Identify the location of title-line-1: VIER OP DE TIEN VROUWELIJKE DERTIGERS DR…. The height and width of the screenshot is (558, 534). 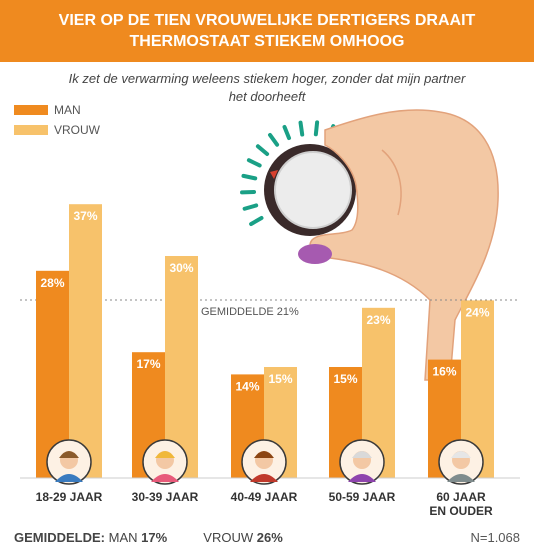
(267, 20).